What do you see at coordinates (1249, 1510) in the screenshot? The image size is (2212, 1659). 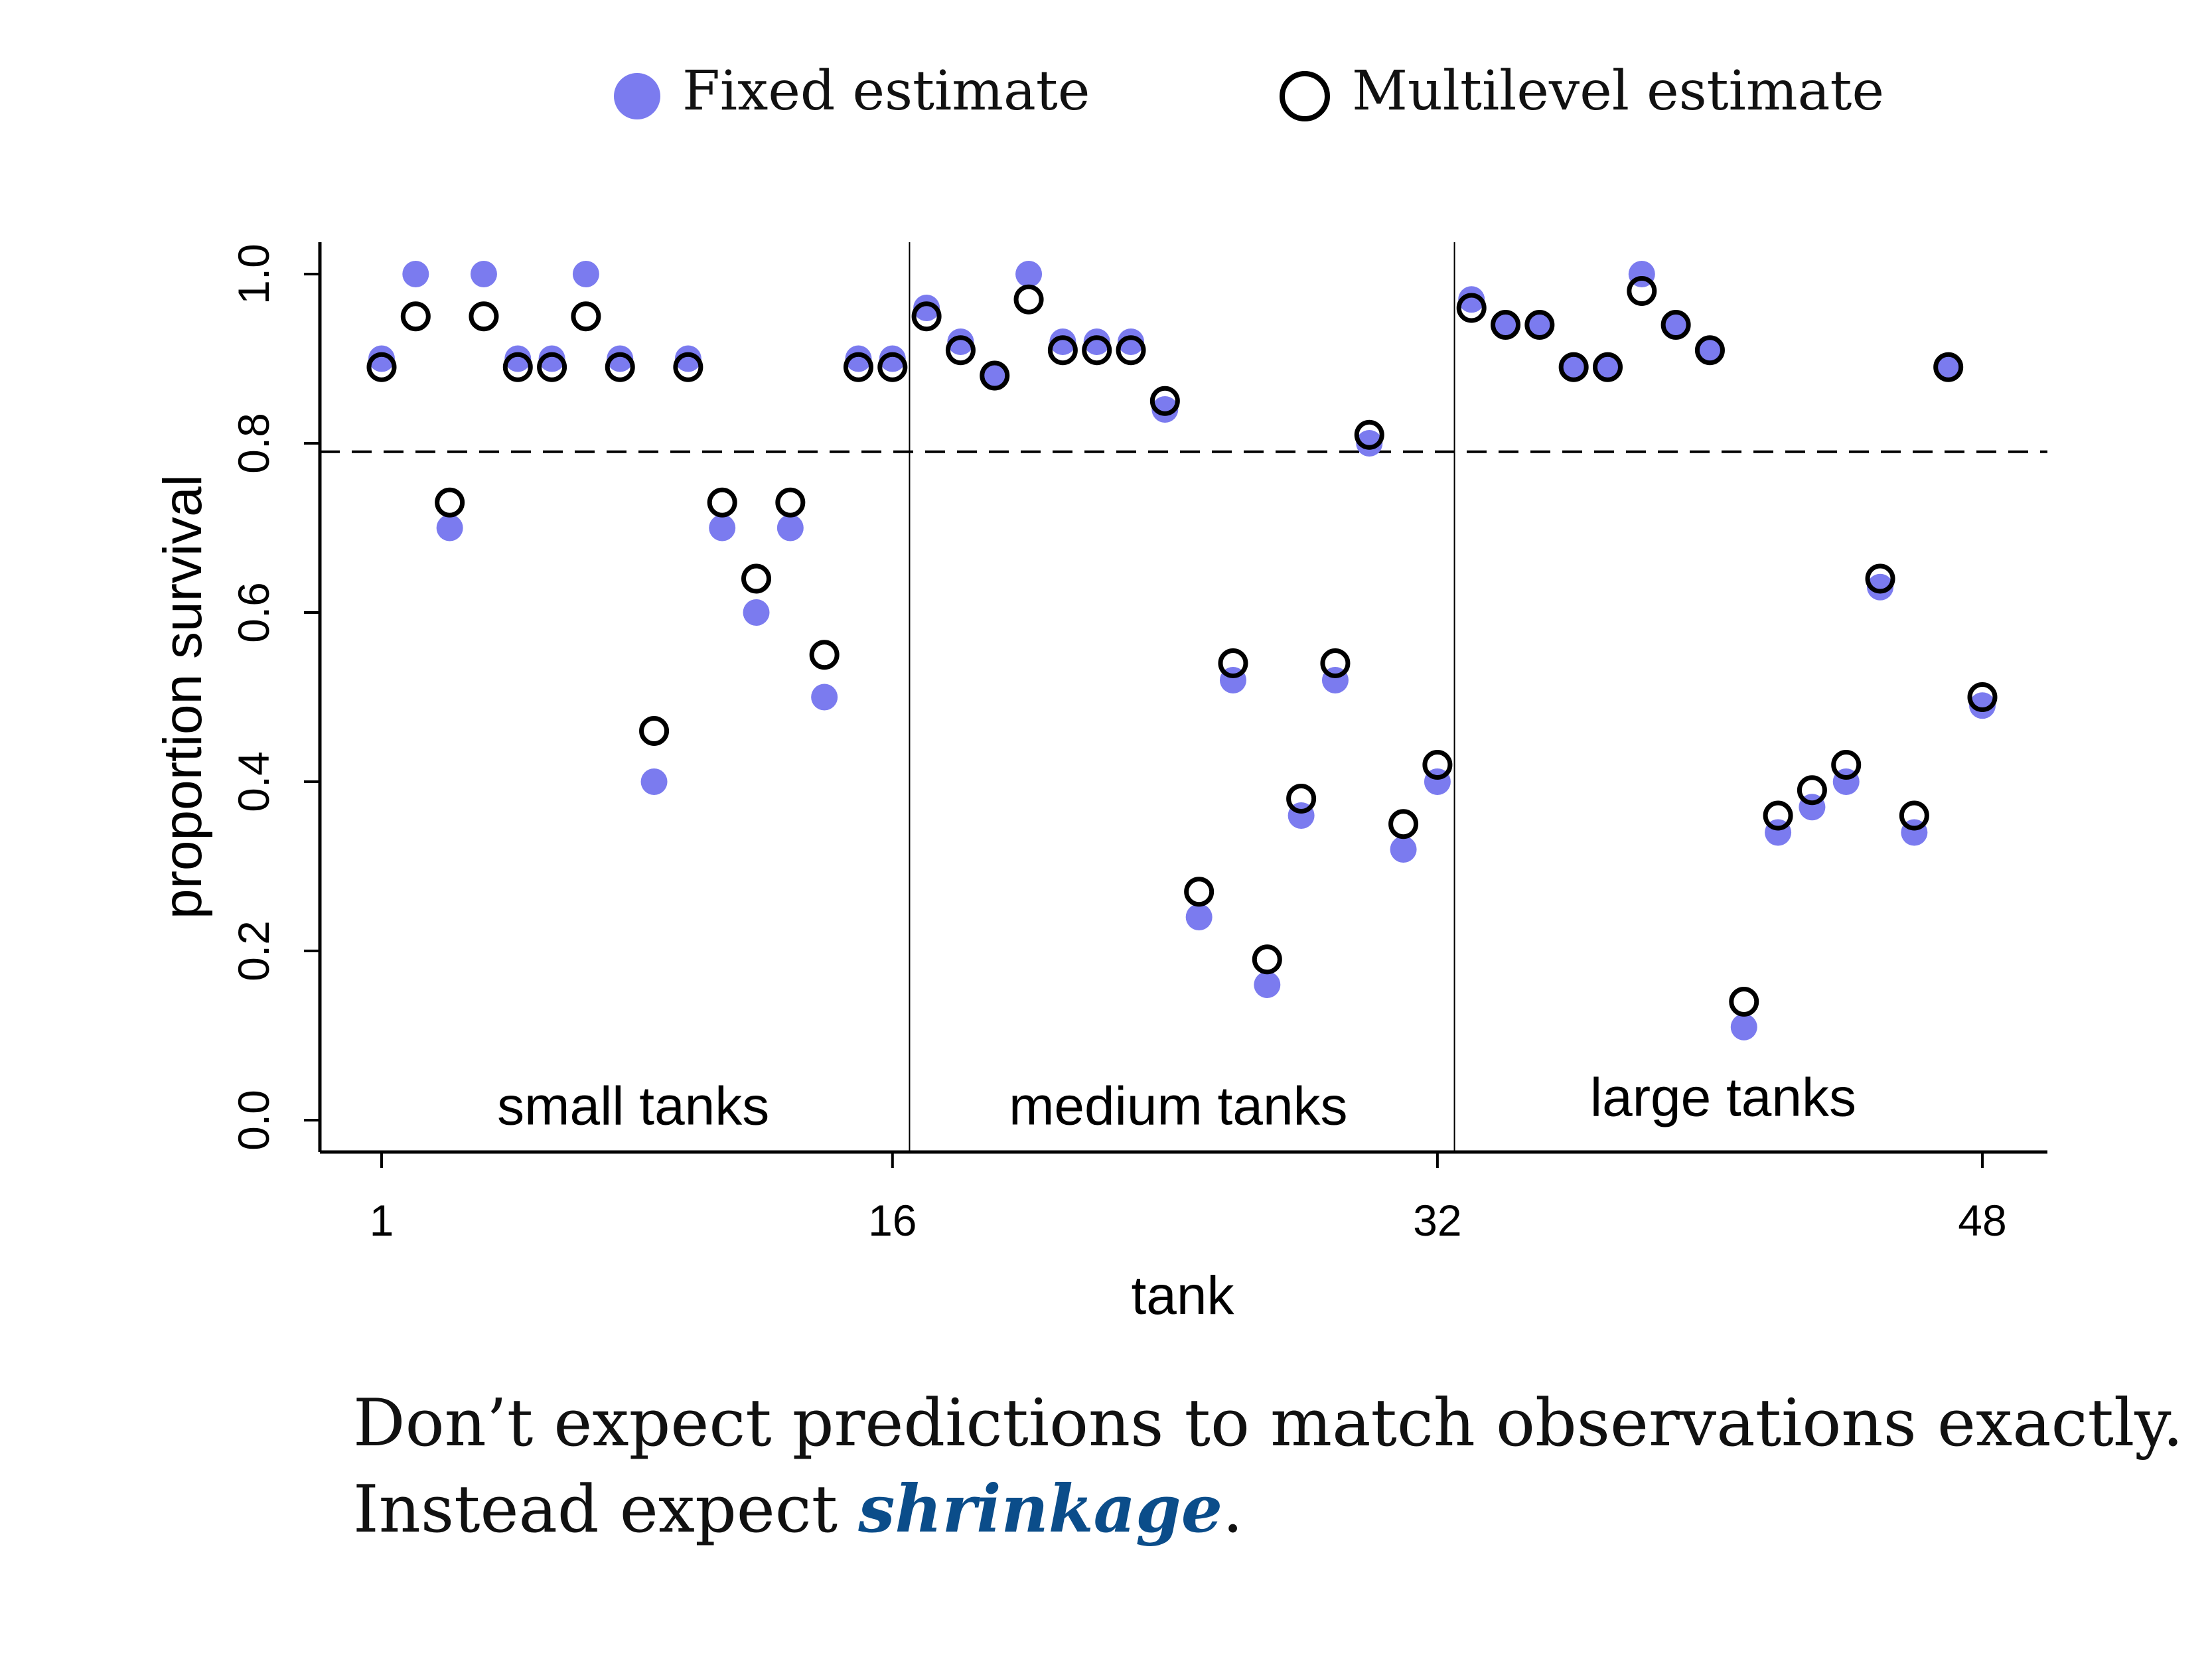 I see `caption-line-2: Instead expect shrinkage.` at bounding box center [1249, 1510].